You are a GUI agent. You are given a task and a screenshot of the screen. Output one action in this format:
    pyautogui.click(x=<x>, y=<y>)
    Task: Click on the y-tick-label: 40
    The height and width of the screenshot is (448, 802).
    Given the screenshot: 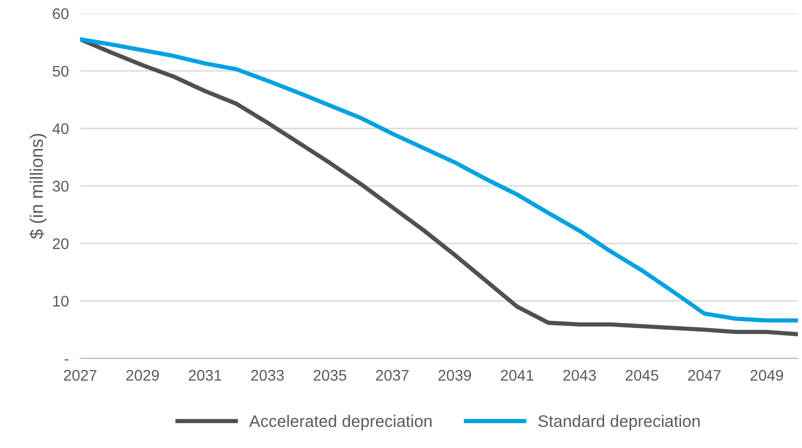 What is the action you would take?
    pyautogui.click(x=60, y=128)
    